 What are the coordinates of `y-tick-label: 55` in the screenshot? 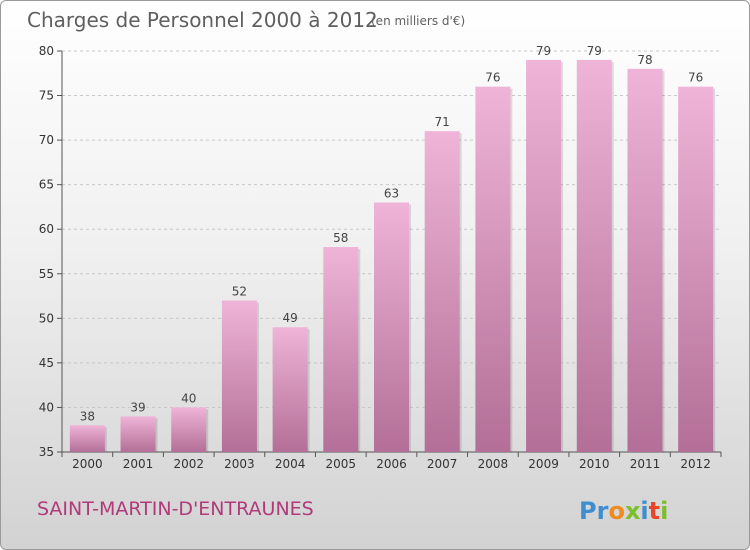 It's located at (46, 274).